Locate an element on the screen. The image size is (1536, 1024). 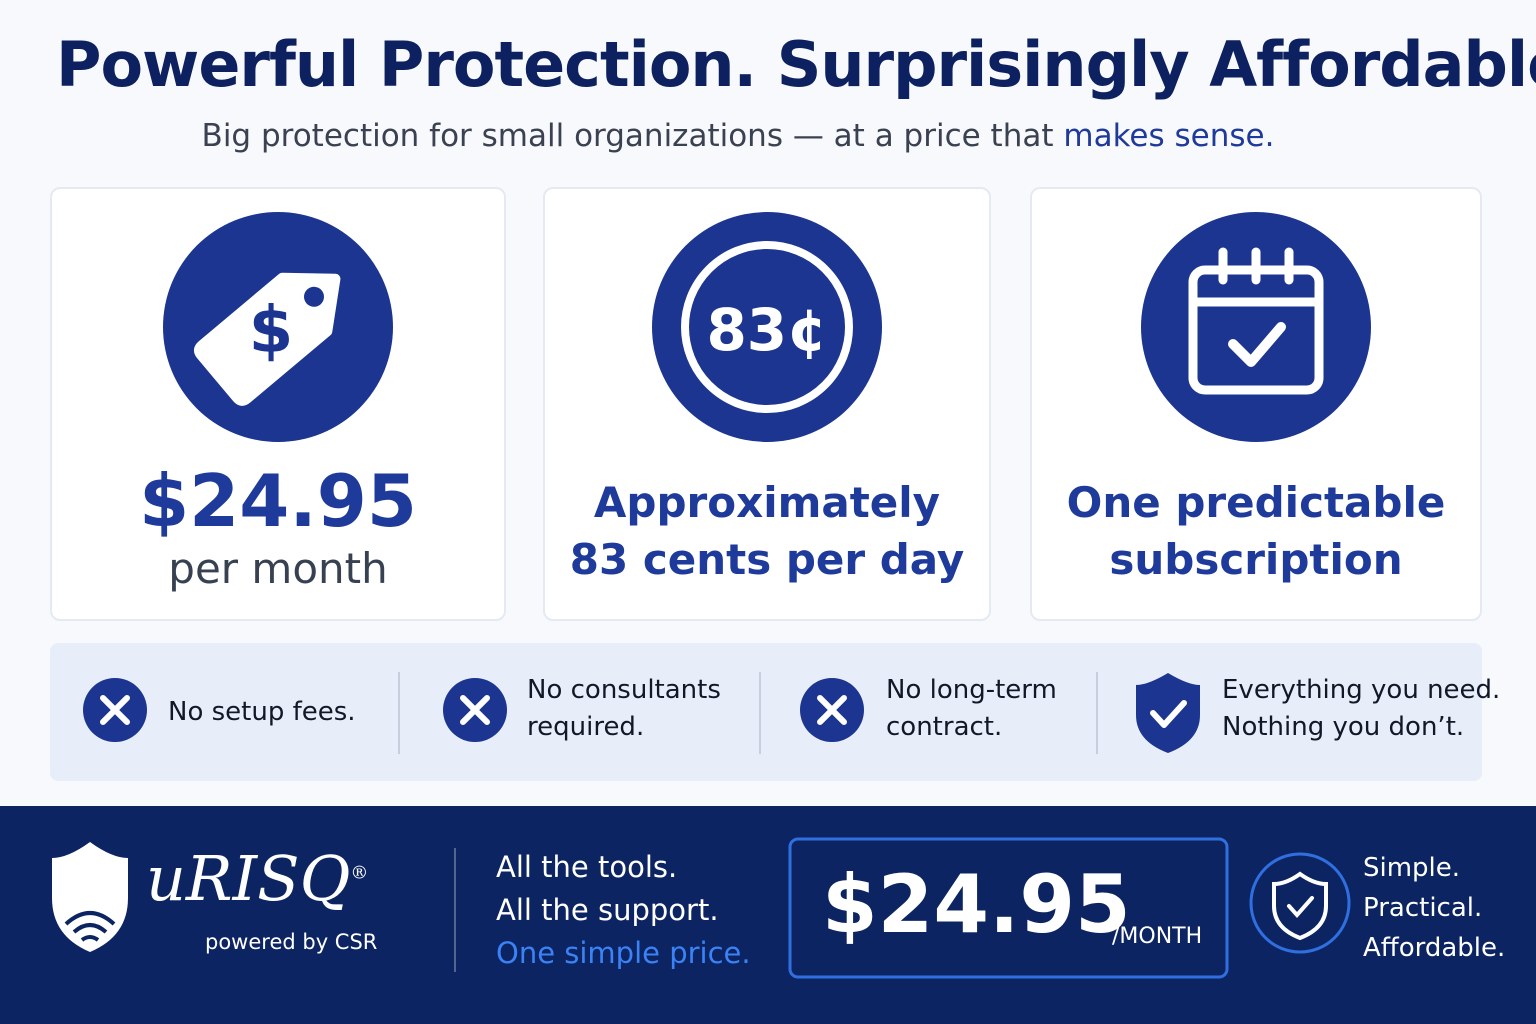
registered-mark: ® is located at coordinates (359, 873).